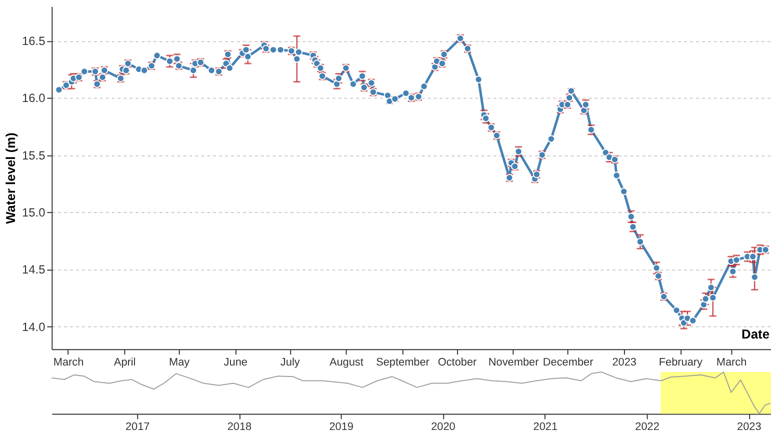 This screenshot has height=447, width=771. I want to click on x-tick-label: 2022, so click(647, 427).